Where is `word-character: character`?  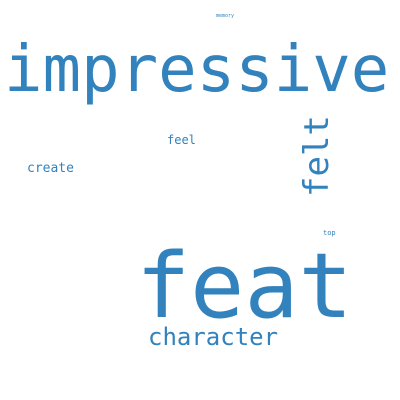
word-character: character is located at coordinates (213, 337).